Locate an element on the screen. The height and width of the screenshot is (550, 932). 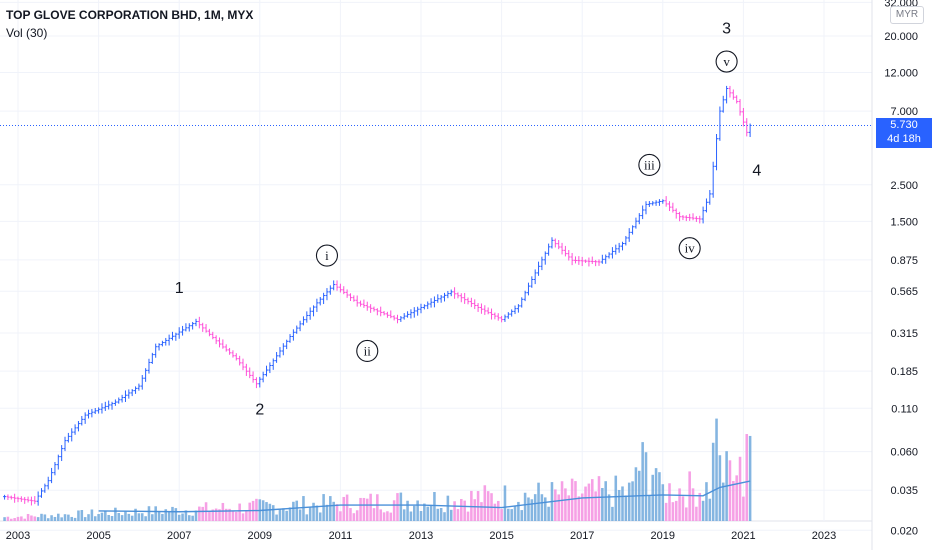
y-tick-label: 0.315 is located at coordinates (904, 334).